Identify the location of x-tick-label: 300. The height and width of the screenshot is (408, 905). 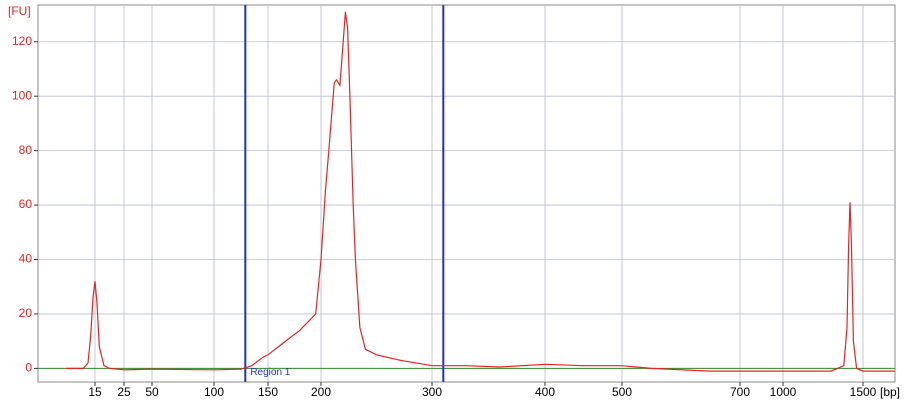
(432, 392).